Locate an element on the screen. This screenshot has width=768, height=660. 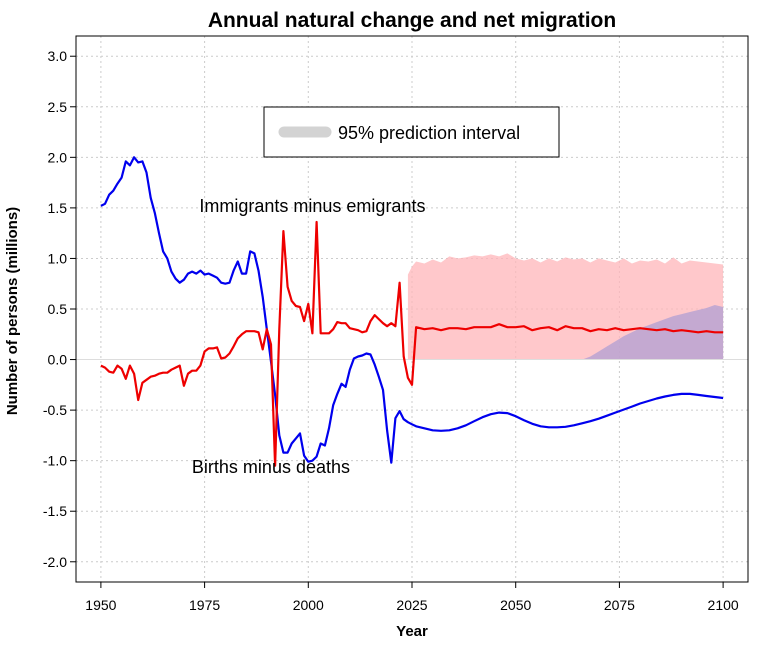
x-tick-label: 1975 is located at coordinates (204, 605).